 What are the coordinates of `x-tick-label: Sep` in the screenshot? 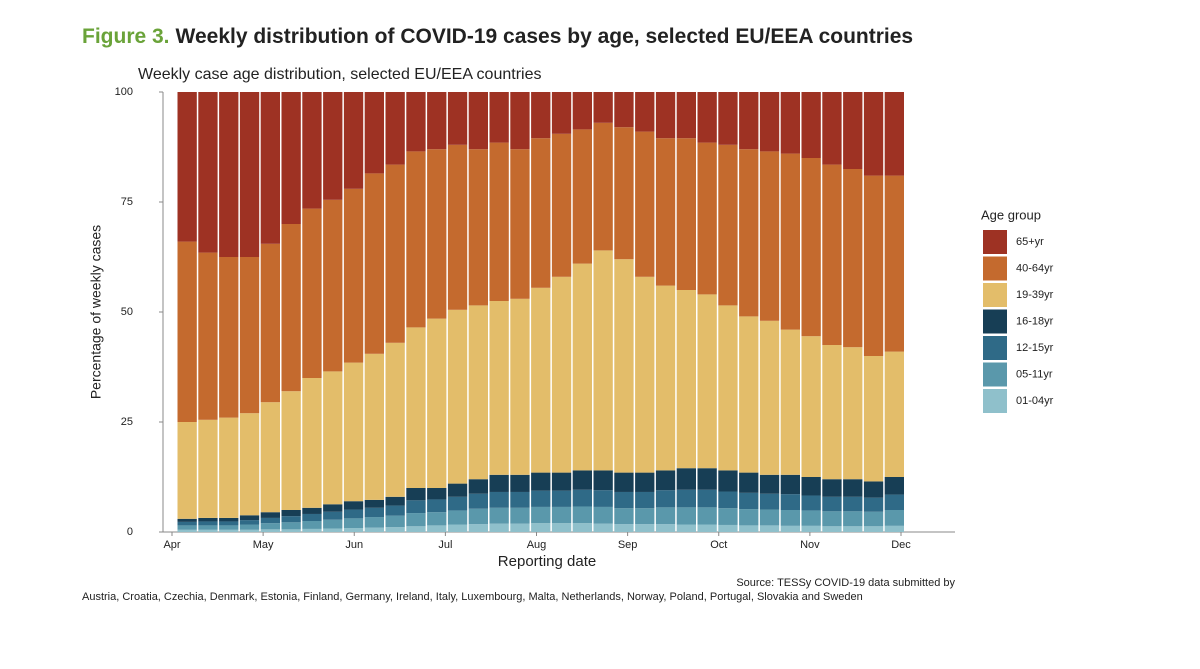 It's located at (628, 545).